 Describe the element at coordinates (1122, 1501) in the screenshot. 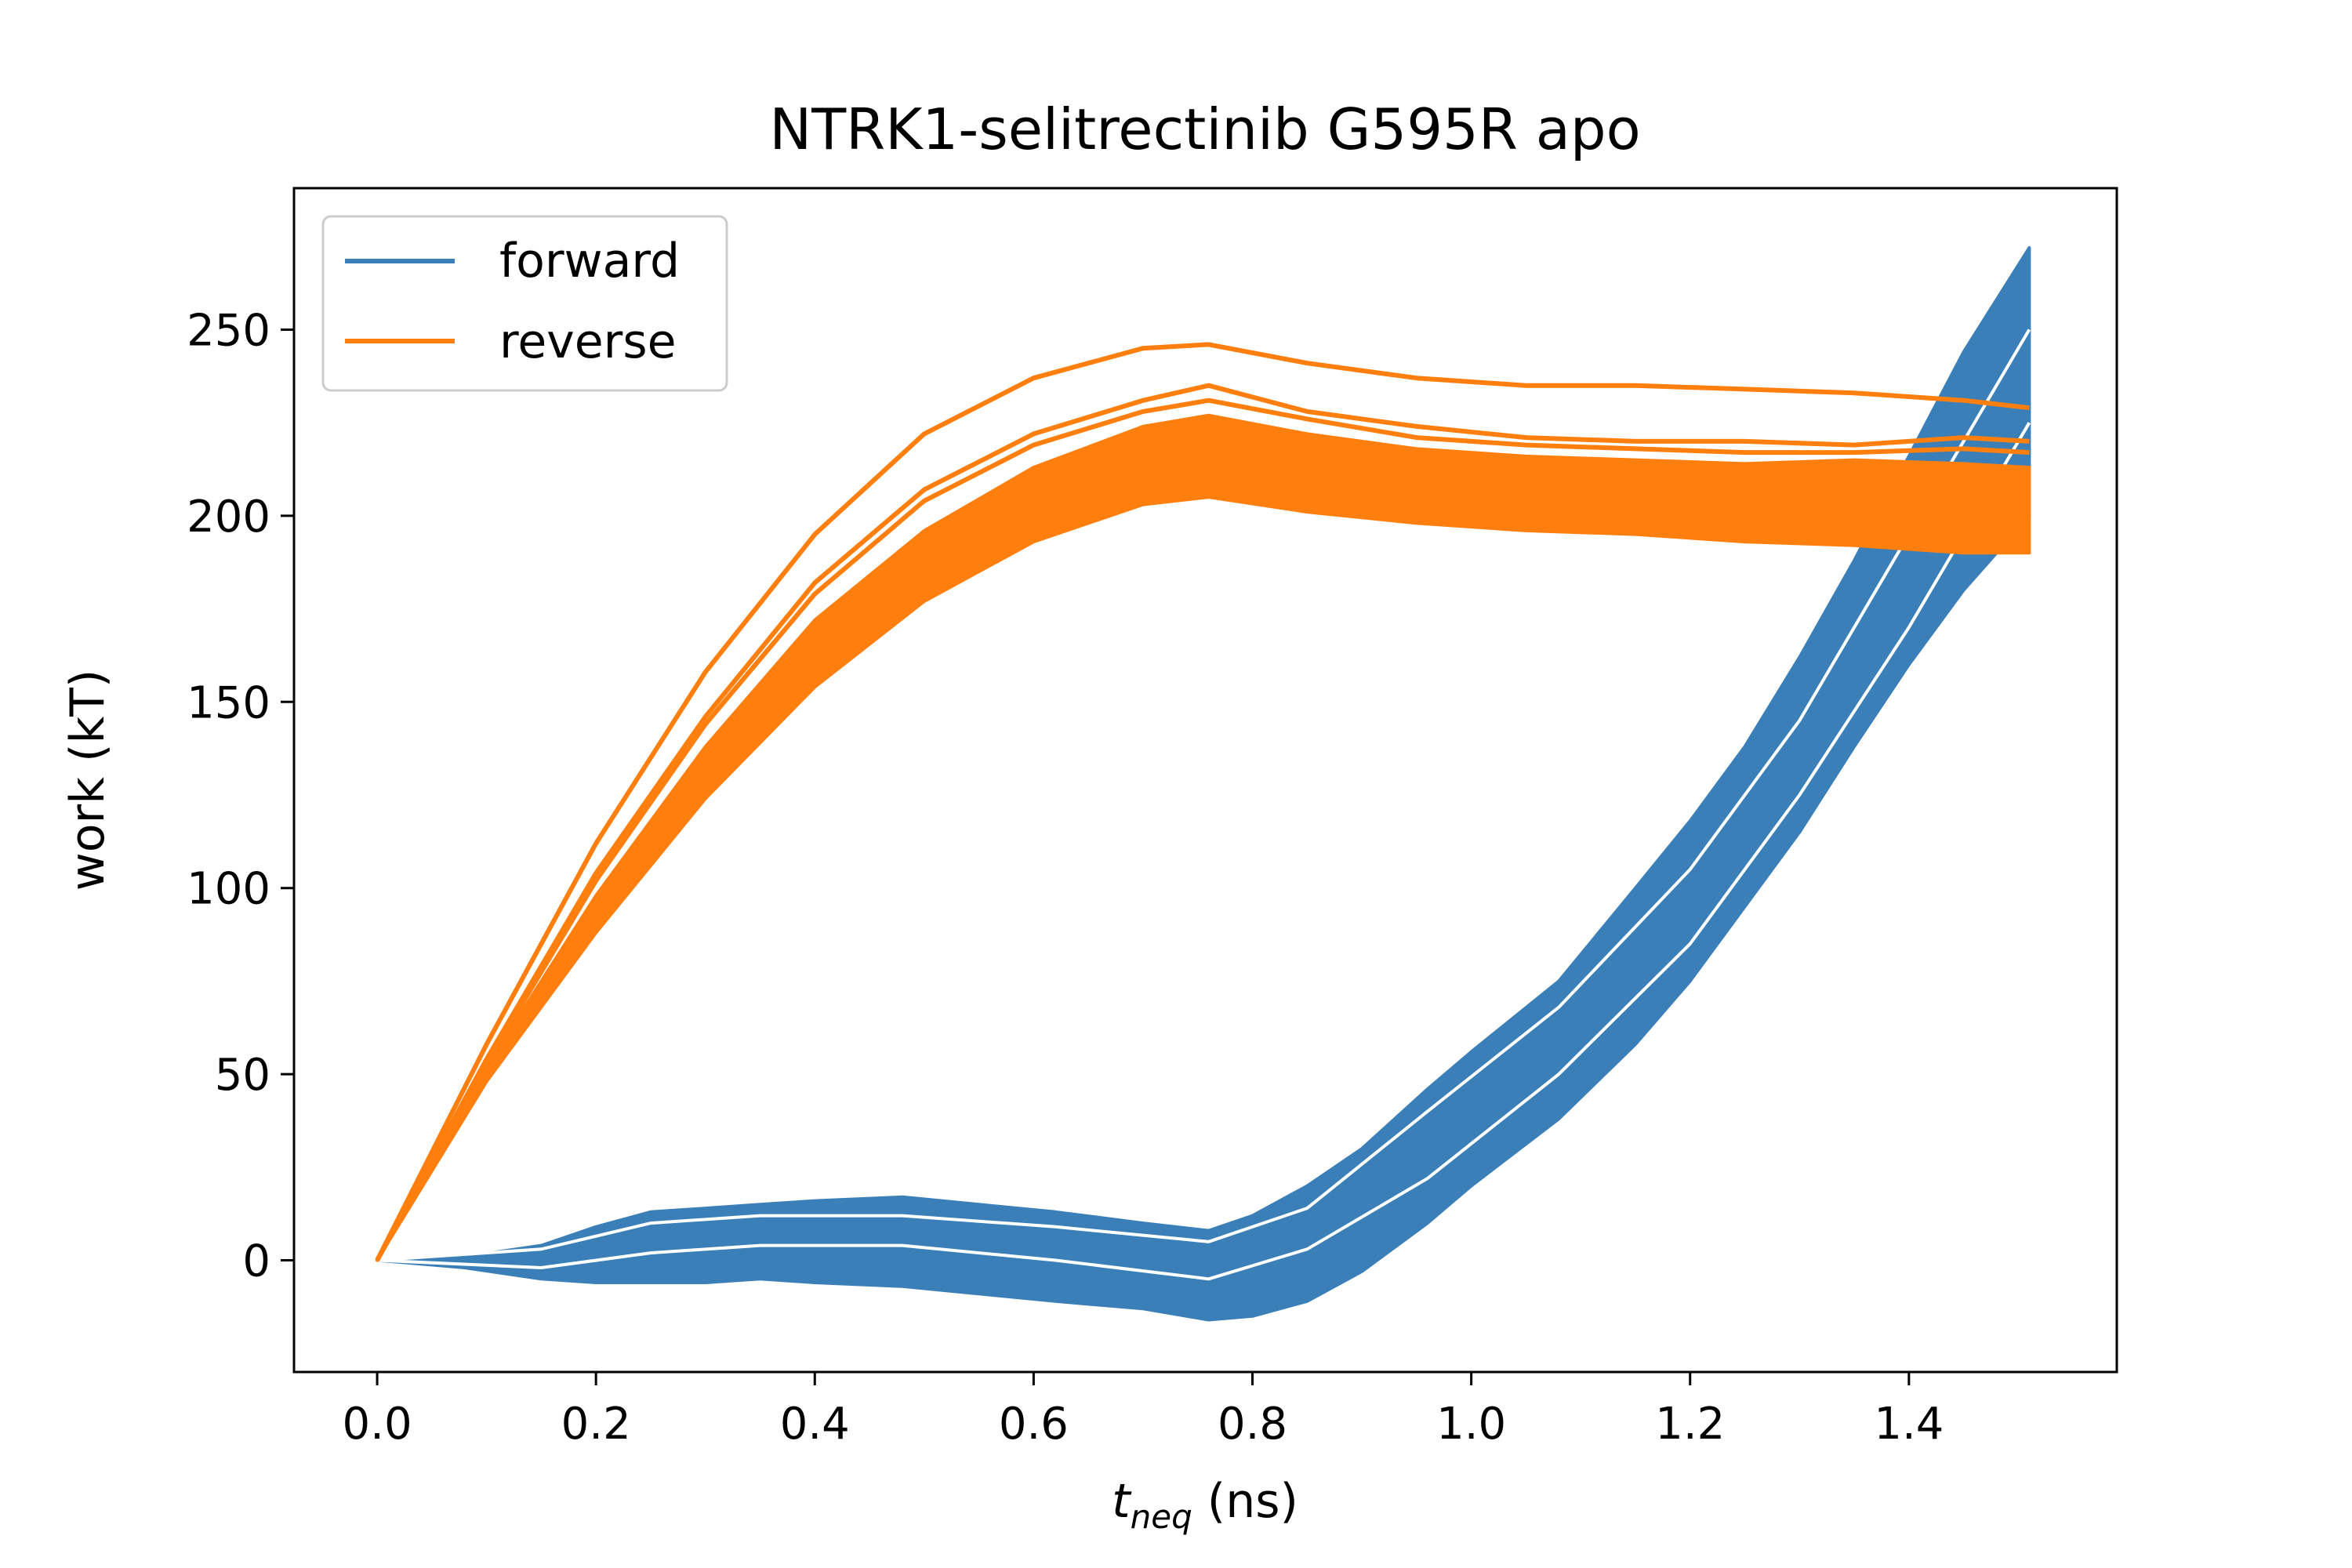

I see `x-axis-label-main: t` at that location.